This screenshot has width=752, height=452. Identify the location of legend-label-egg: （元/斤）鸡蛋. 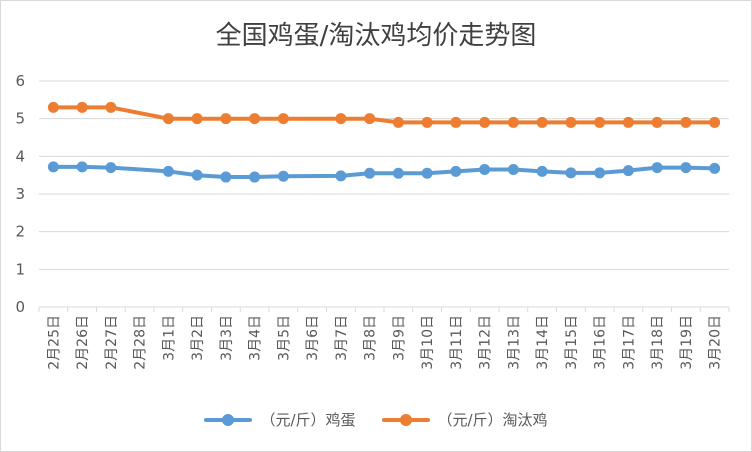
(308, 420).